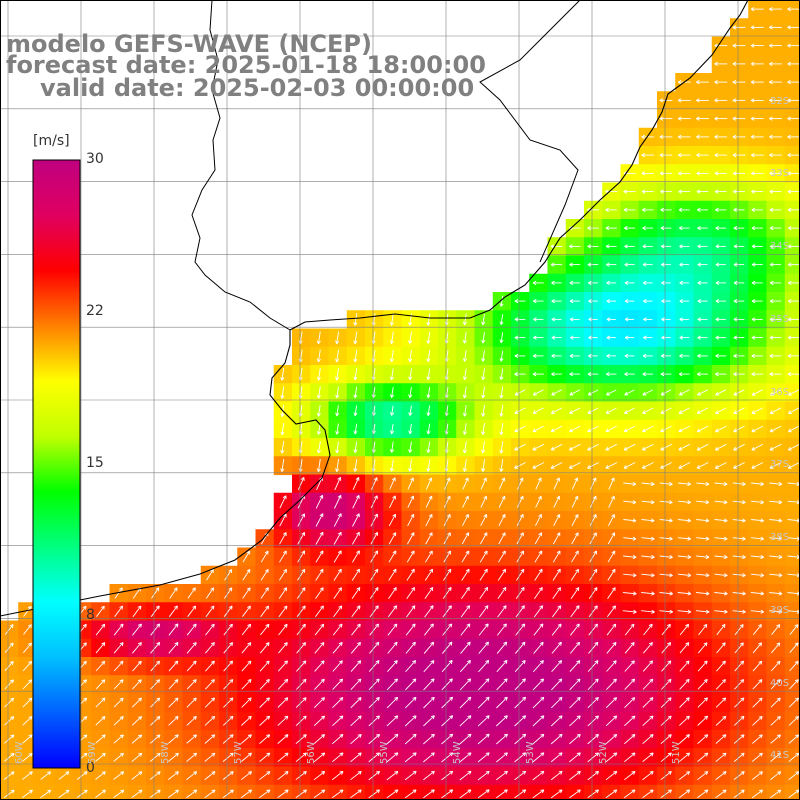  Describe the element at coordinates (95, 311) in the screenshot. I see `colorbar-tick-22: 22` at that location.